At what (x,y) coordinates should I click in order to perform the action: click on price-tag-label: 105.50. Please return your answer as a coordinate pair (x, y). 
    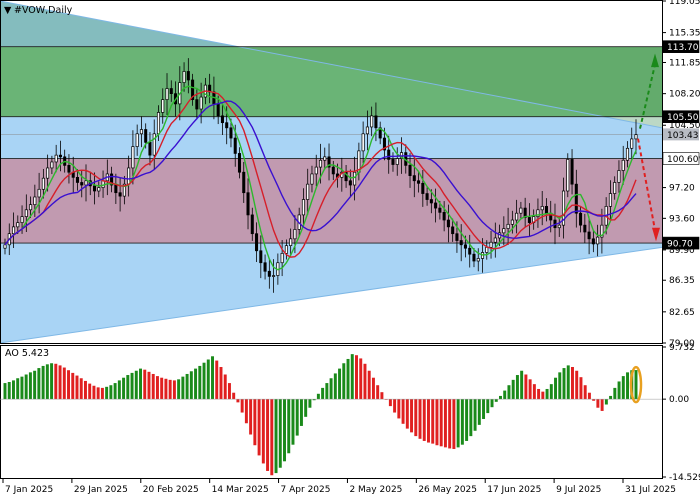
    Looking at the image, I should click on (683, 118).